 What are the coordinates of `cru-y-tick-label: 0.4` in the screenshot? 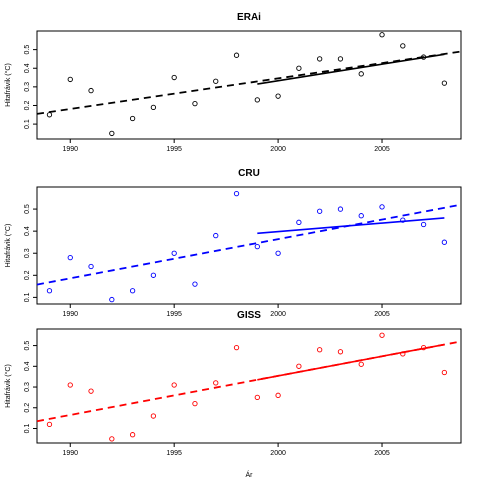 It's located at (27, 231).